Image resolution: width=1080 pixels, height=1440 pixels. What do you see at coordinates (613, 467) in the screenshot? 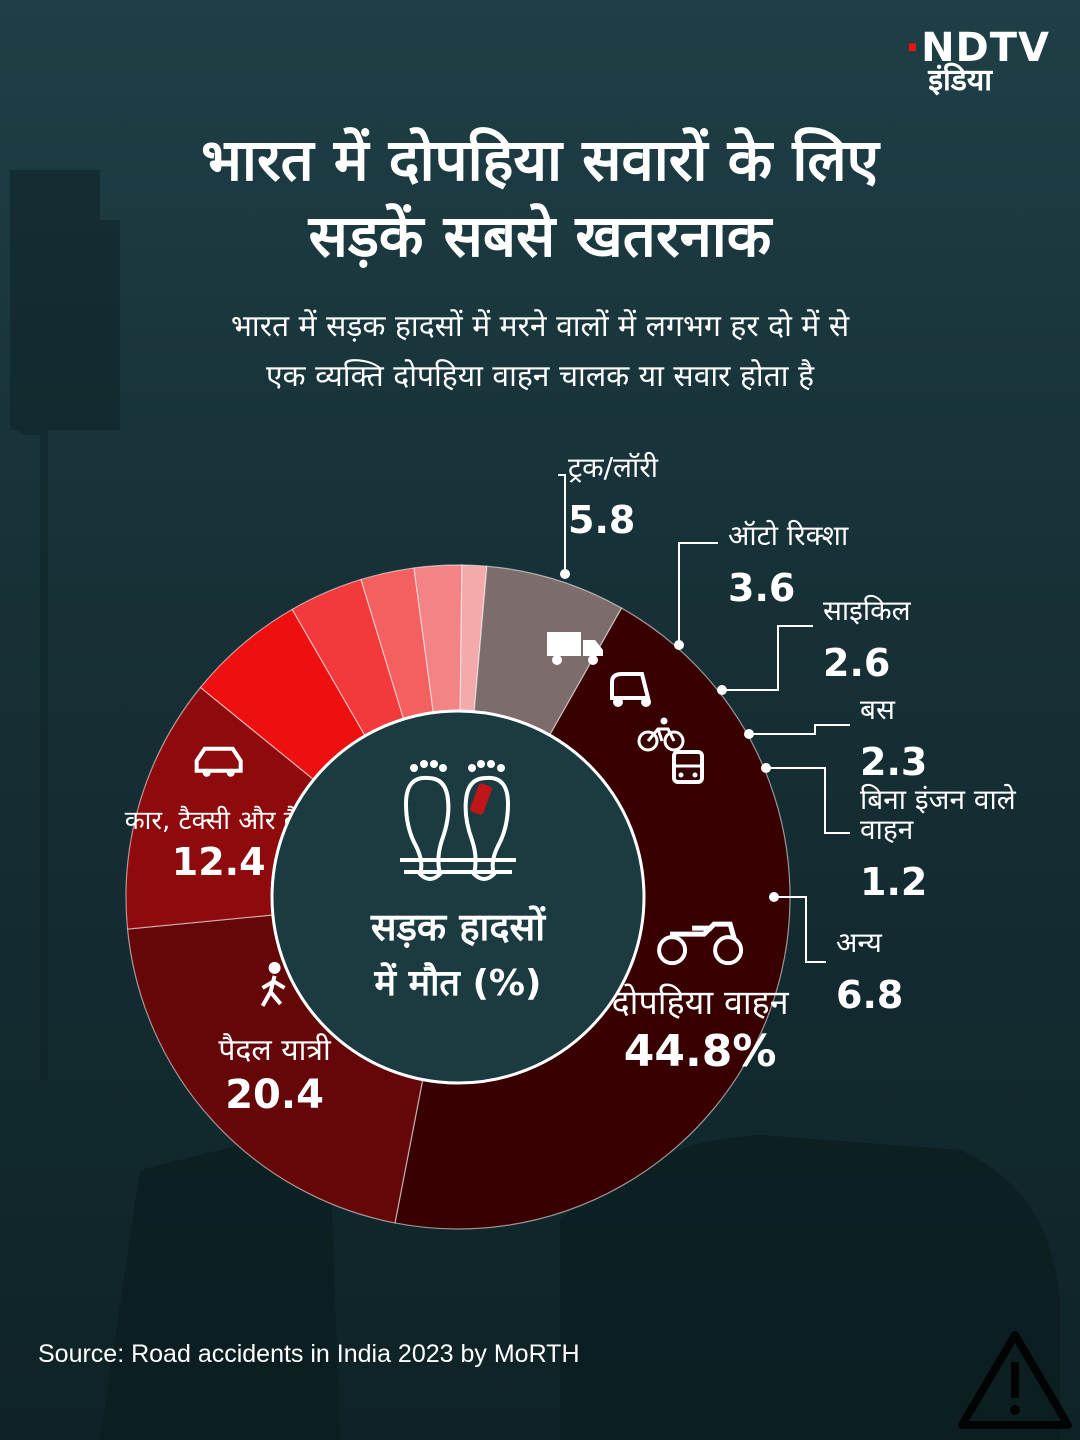
I see `callout-category-label: ट्रक/लॉरी` at bounding box center [613, 467].